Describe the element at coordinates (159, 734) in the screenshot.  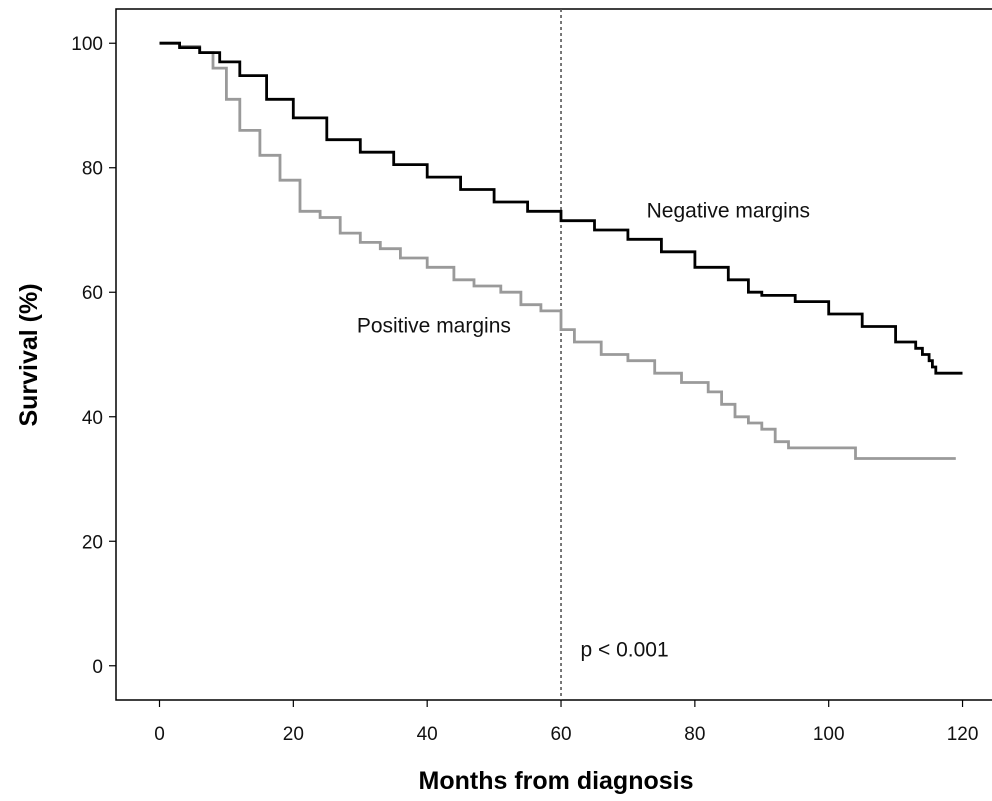
I see `x-tick-label: 0` at that location.